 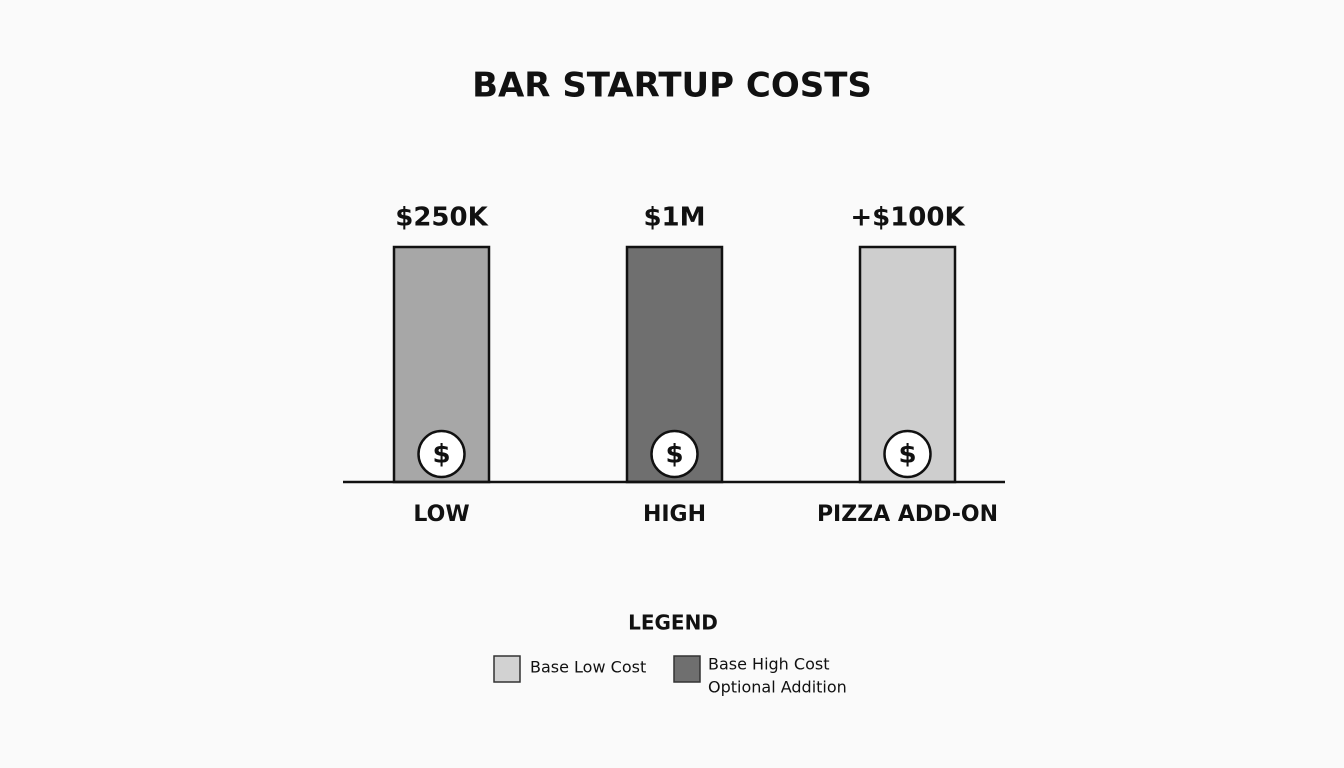 I want to click on chart-title: BAR STARTUP COSTS, so click(x=672, y=86).